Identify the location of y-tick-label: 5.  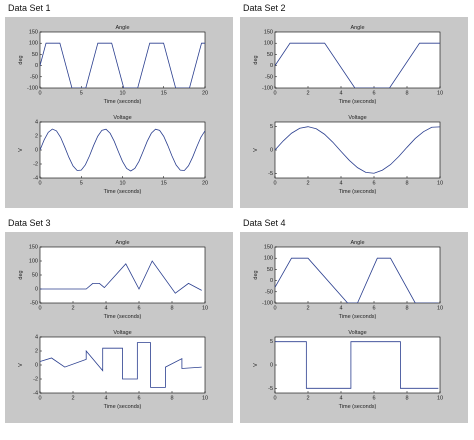
(271, 342).